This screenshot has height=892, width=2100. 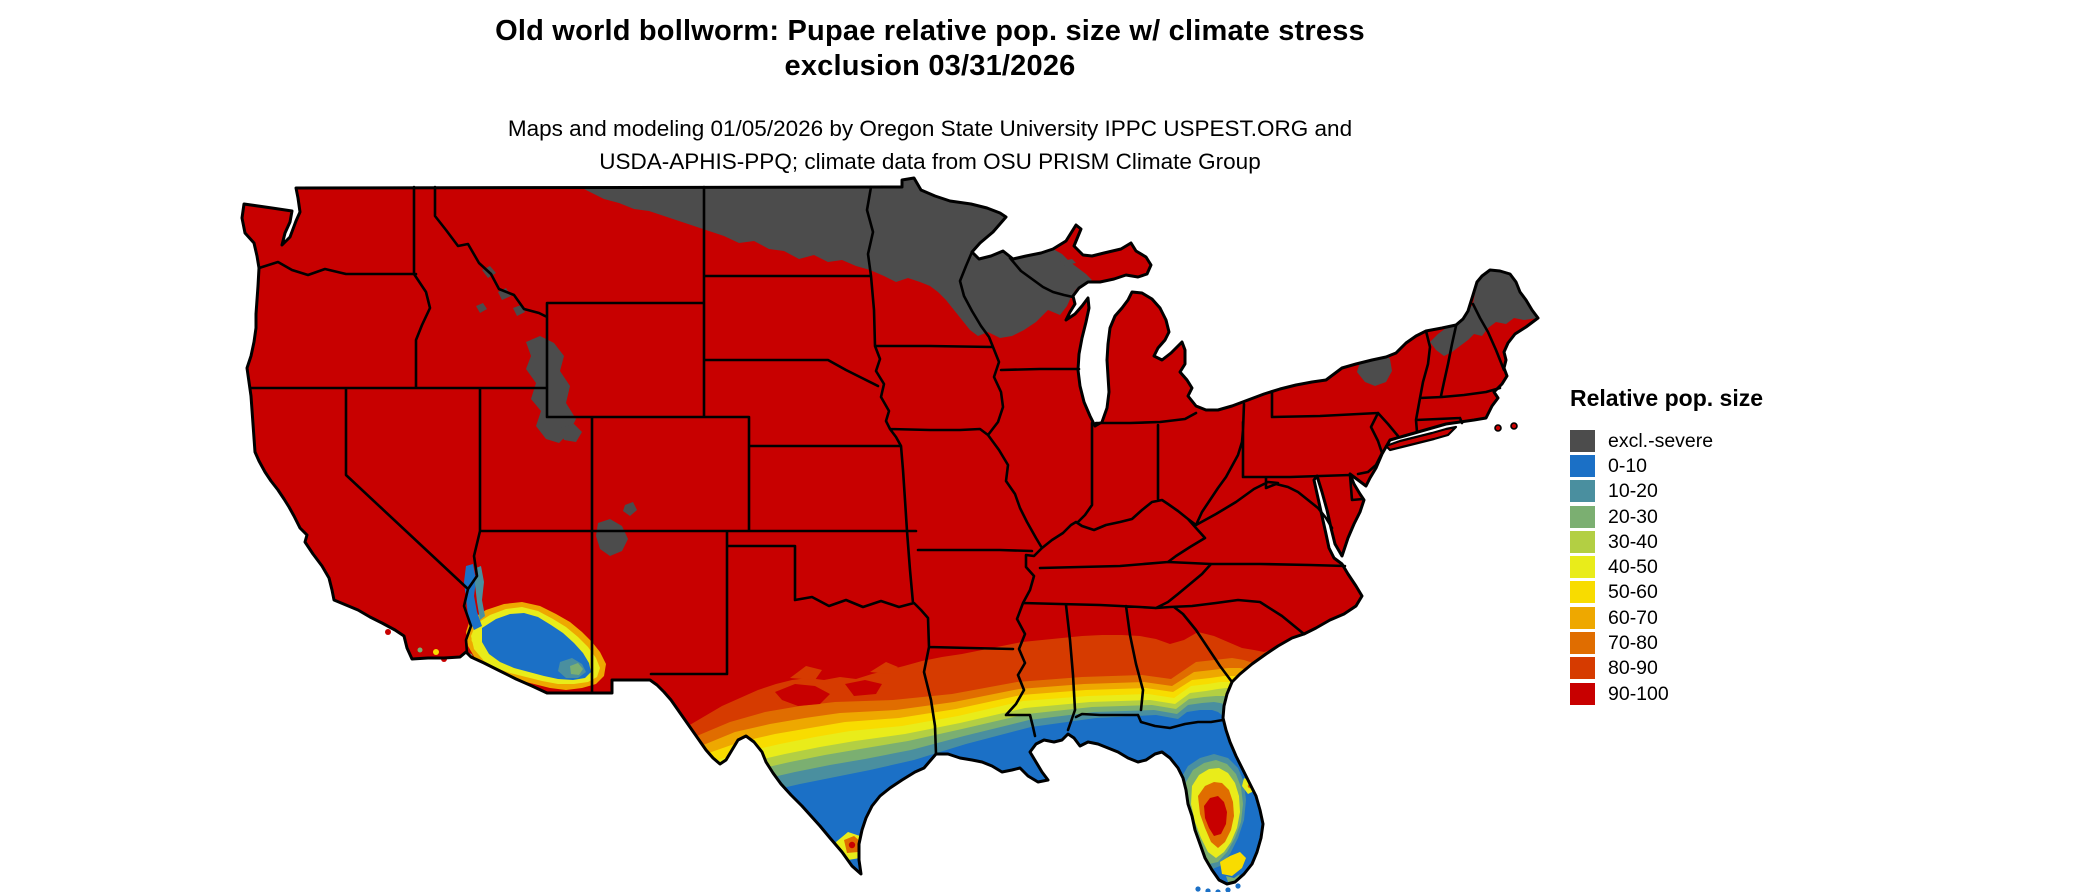 I want to click on legend-label: 40-50, so click(x=1633, y=567).